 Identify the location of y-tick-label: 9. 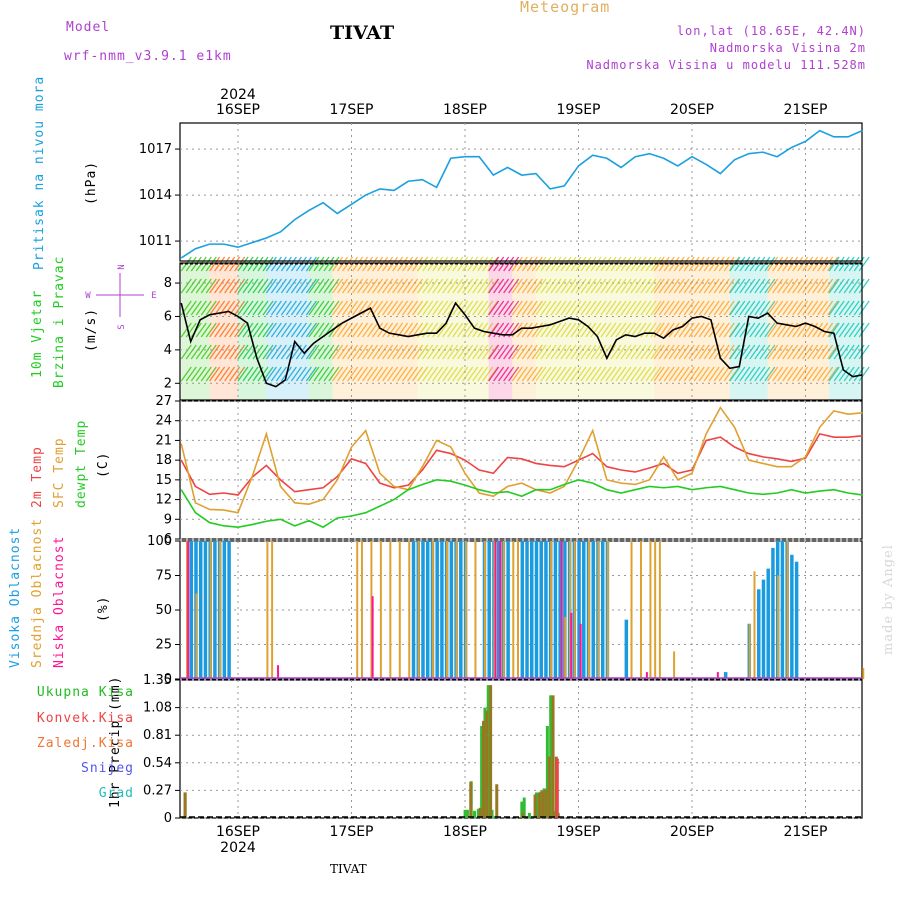
(168, 519).